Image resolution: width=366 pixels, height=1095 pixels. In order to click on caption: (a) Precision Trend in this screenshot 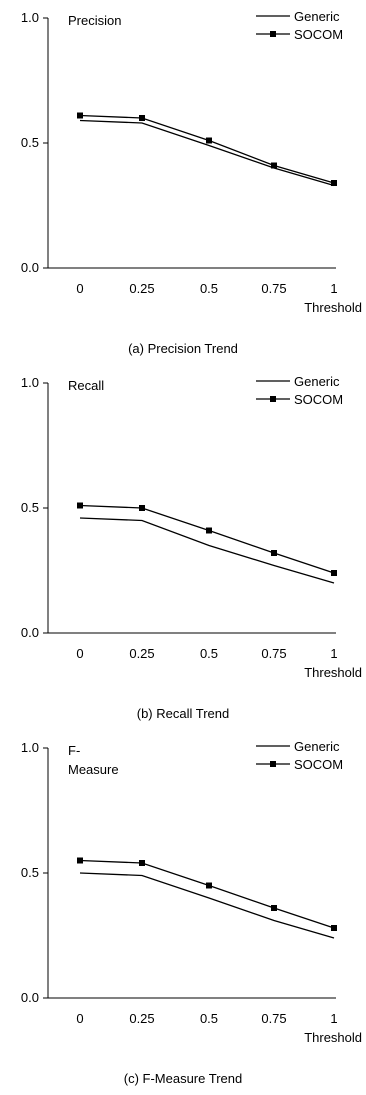, I will do `click(183, 348)`.